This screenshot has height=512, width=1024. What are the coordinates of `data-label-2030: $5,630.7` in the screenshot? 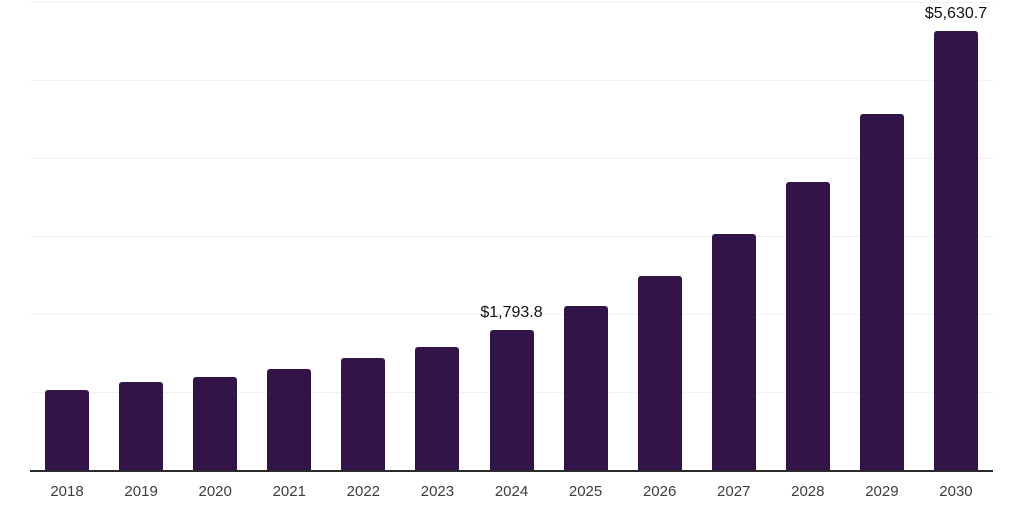 It's located at (956, 13).